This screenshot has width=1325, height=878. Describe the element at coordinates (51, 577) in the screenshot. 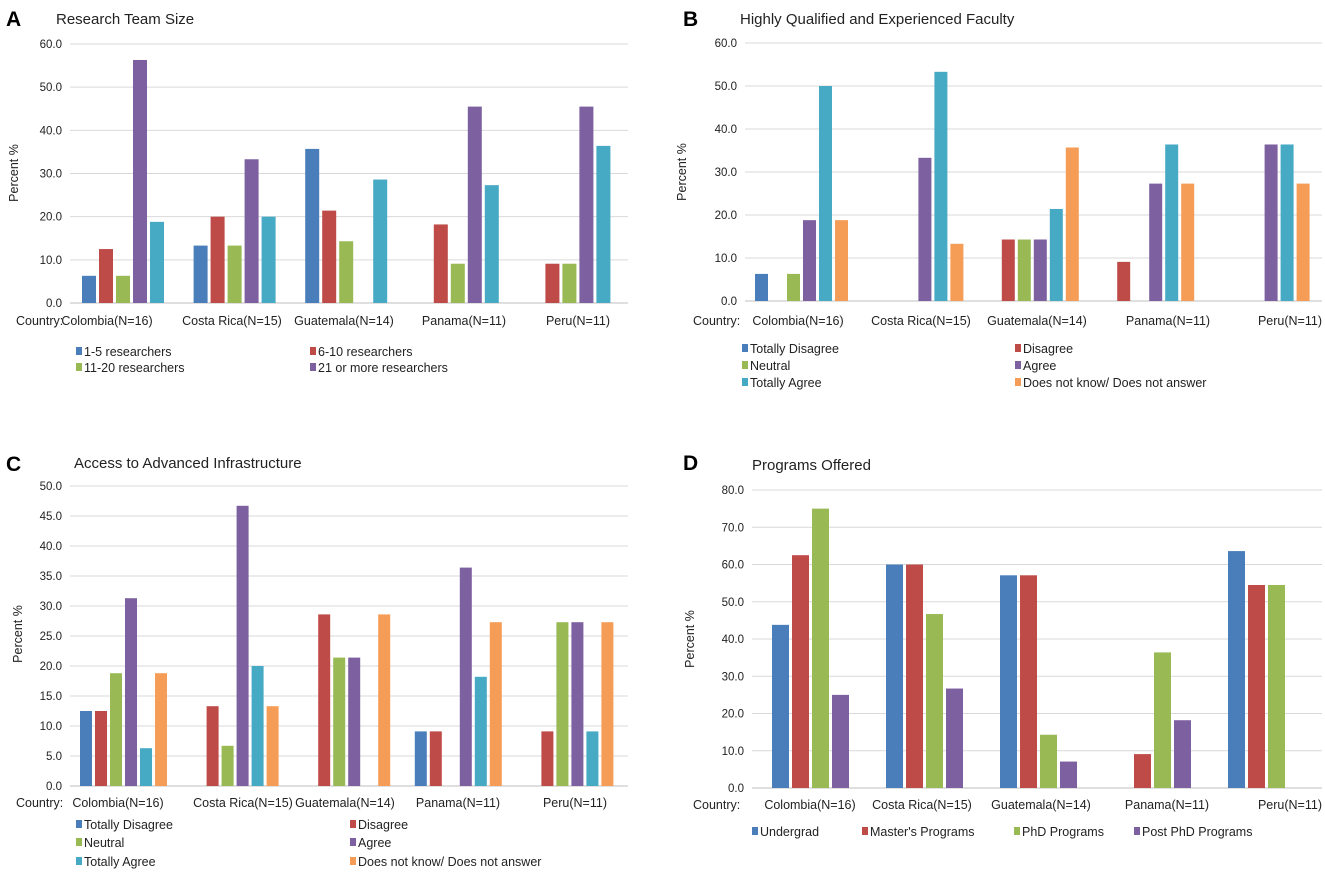

I see `y-tick-label: 35.0` at that location.